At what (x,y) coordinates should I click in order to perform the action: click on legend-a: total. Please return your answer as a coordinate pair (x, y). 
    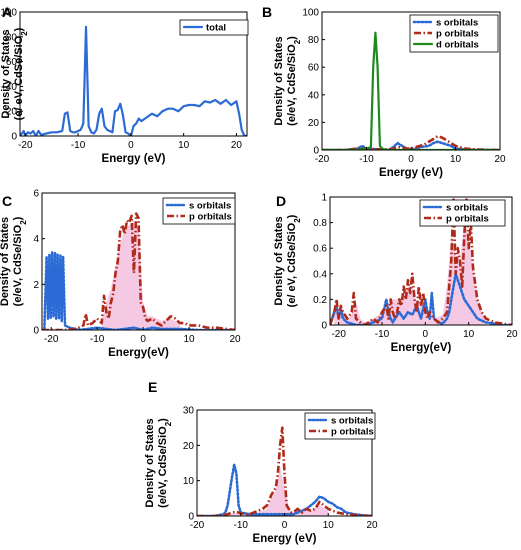
    Looking at the image, I should click on (214, 27).